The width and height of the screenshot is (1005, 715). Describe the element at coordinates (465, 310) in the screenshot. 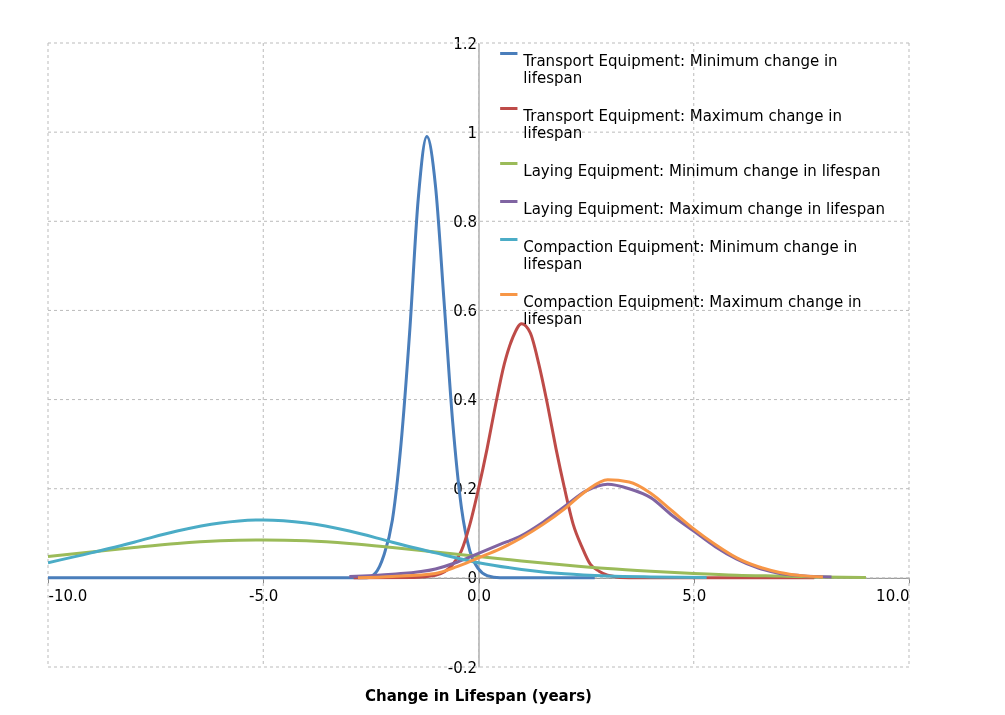

I see `y-tick-label: 0.6` at that location.